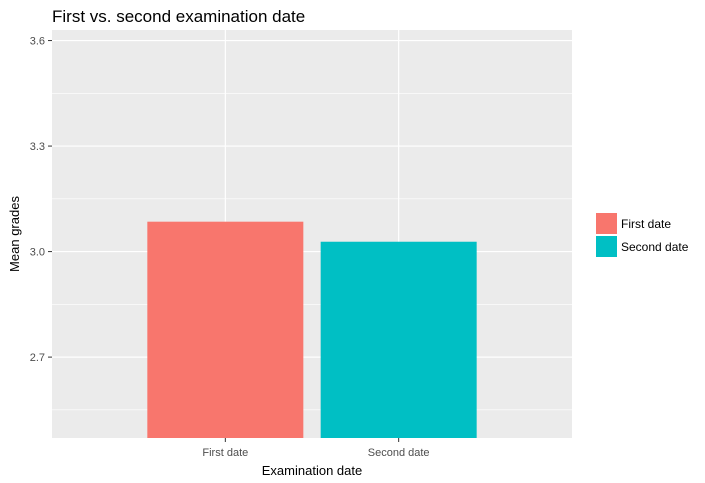 The width and height of the screenshot is (705, 483). What do you see at coordinates (399, 453) in the screenshot?
I see `x-tick-label: Second date` at bounding box center [399, 453].